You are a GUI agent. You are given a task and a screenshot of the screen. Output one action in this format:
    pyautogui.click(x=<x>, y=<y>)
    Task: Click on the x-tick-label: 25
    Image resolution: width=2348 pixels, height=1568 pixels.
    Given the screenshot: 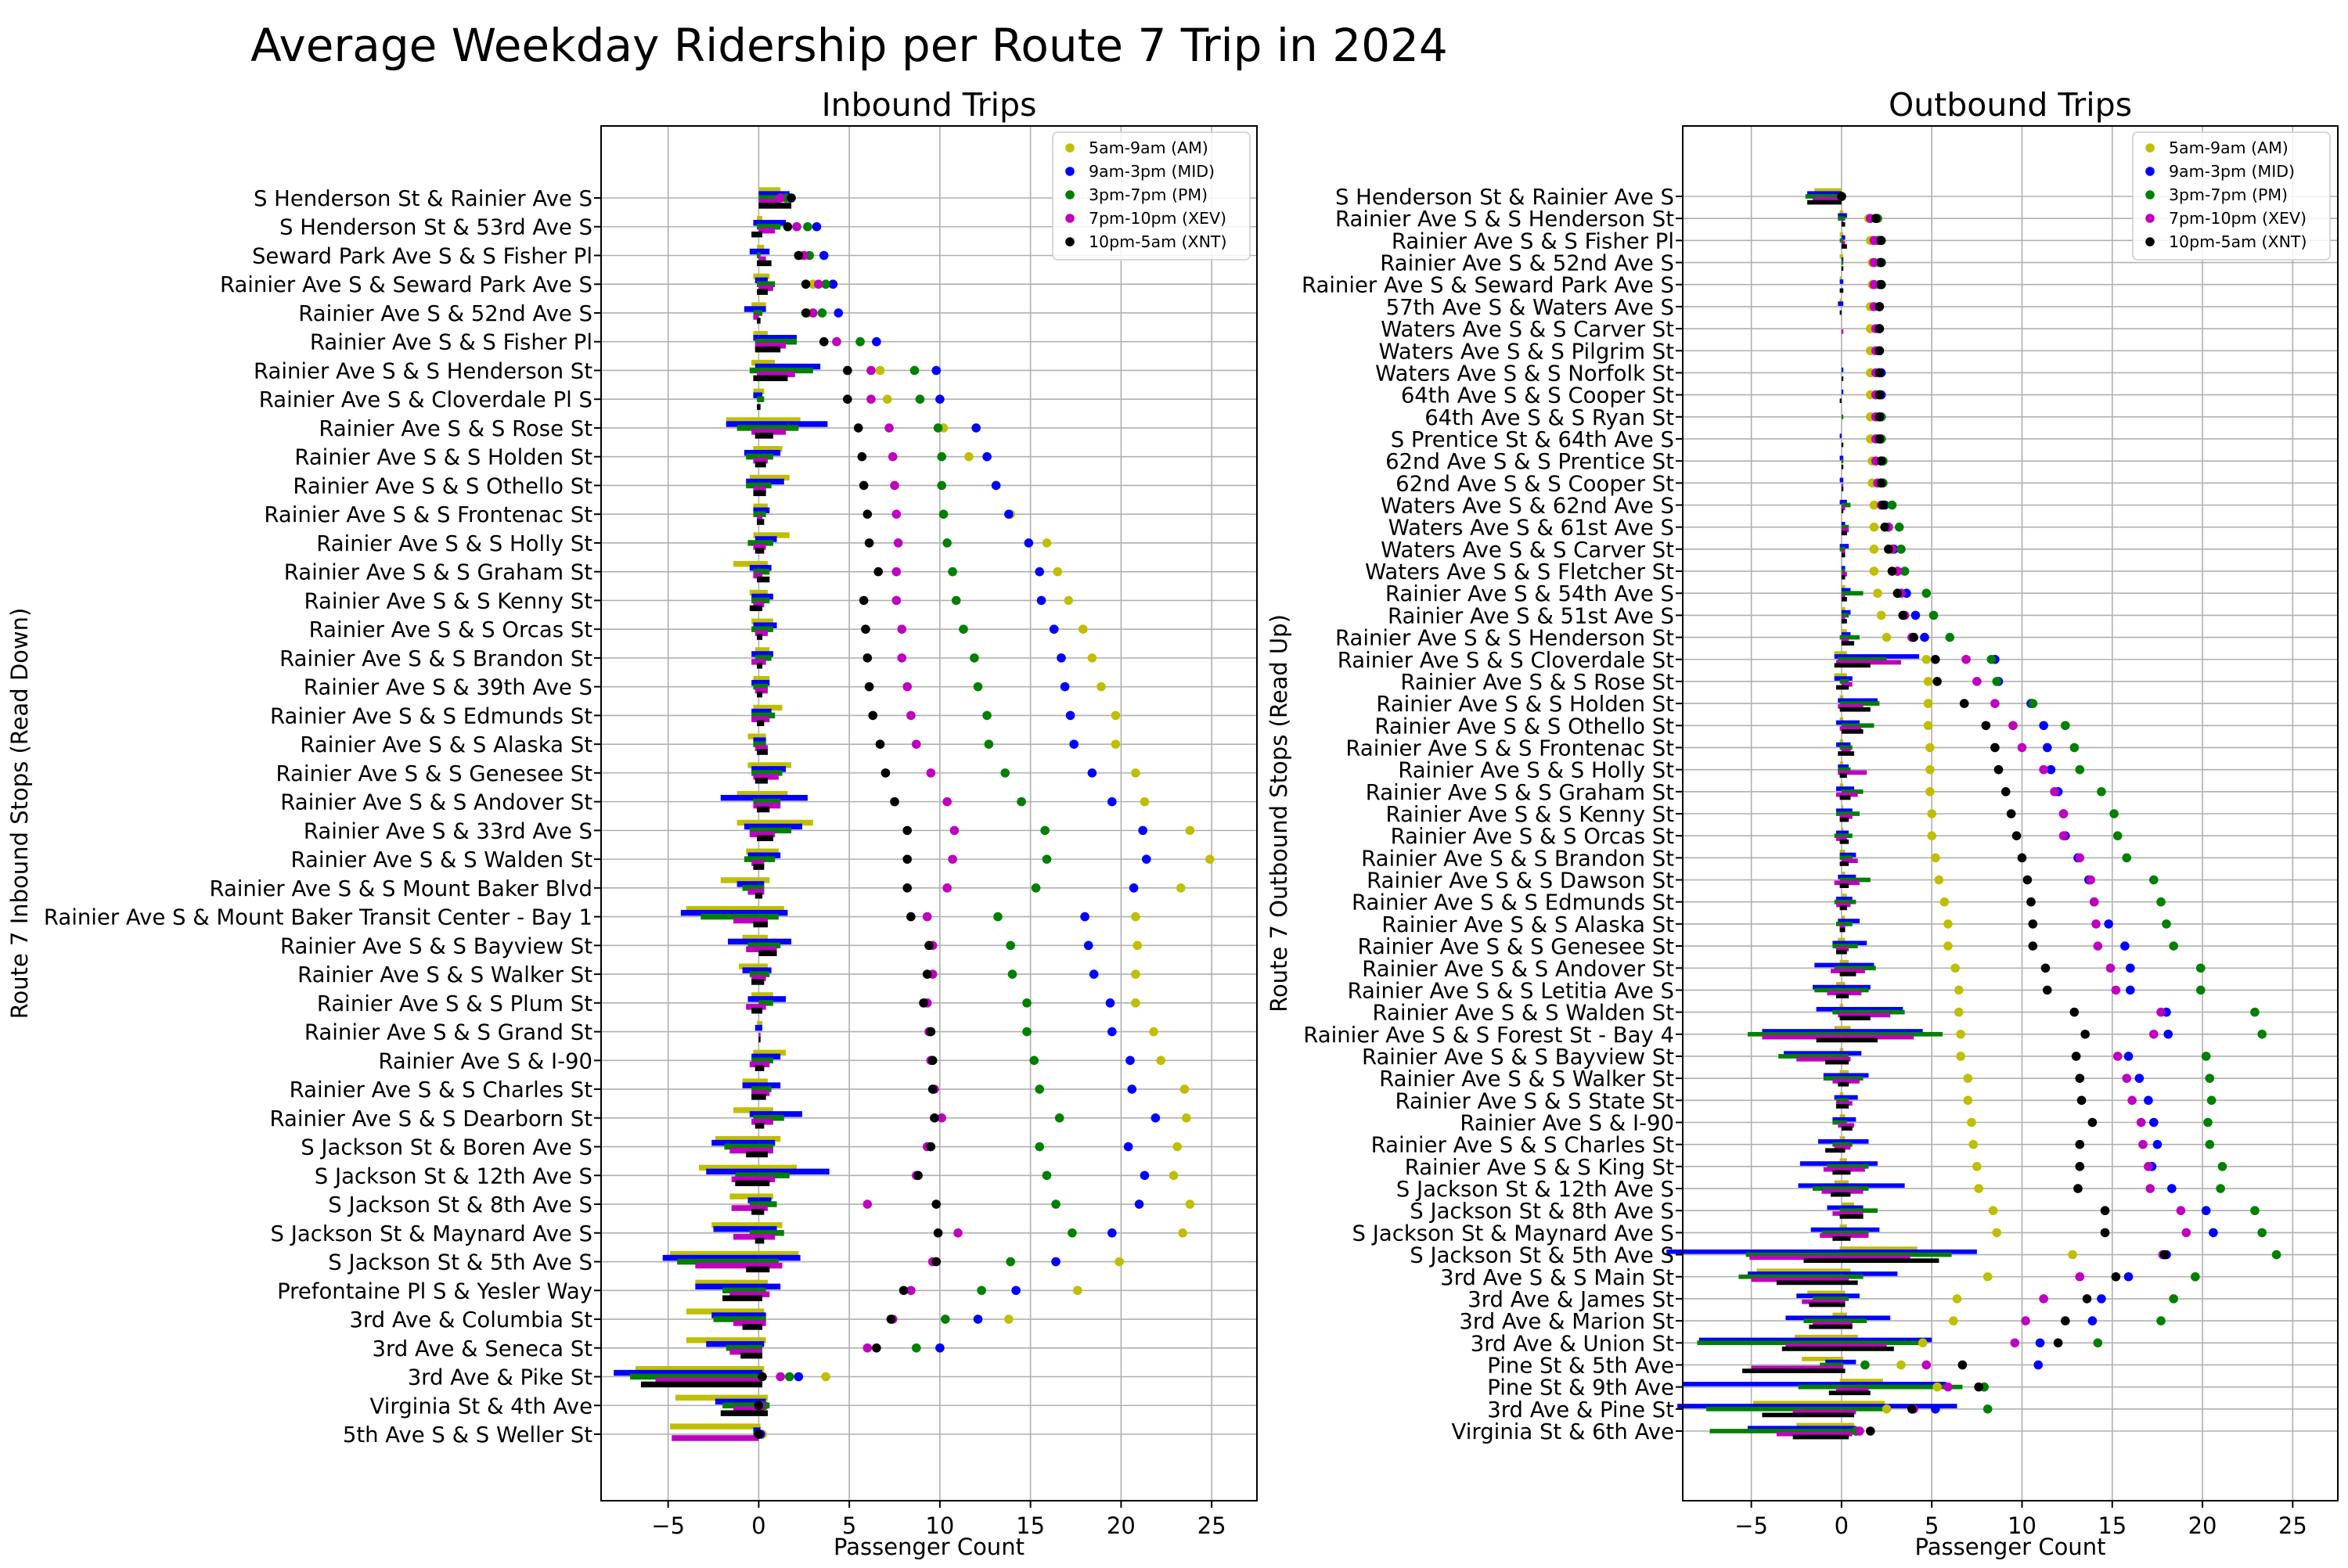 What is the action you would take?
    pyautogui.click(x=2292, y=1526)
    